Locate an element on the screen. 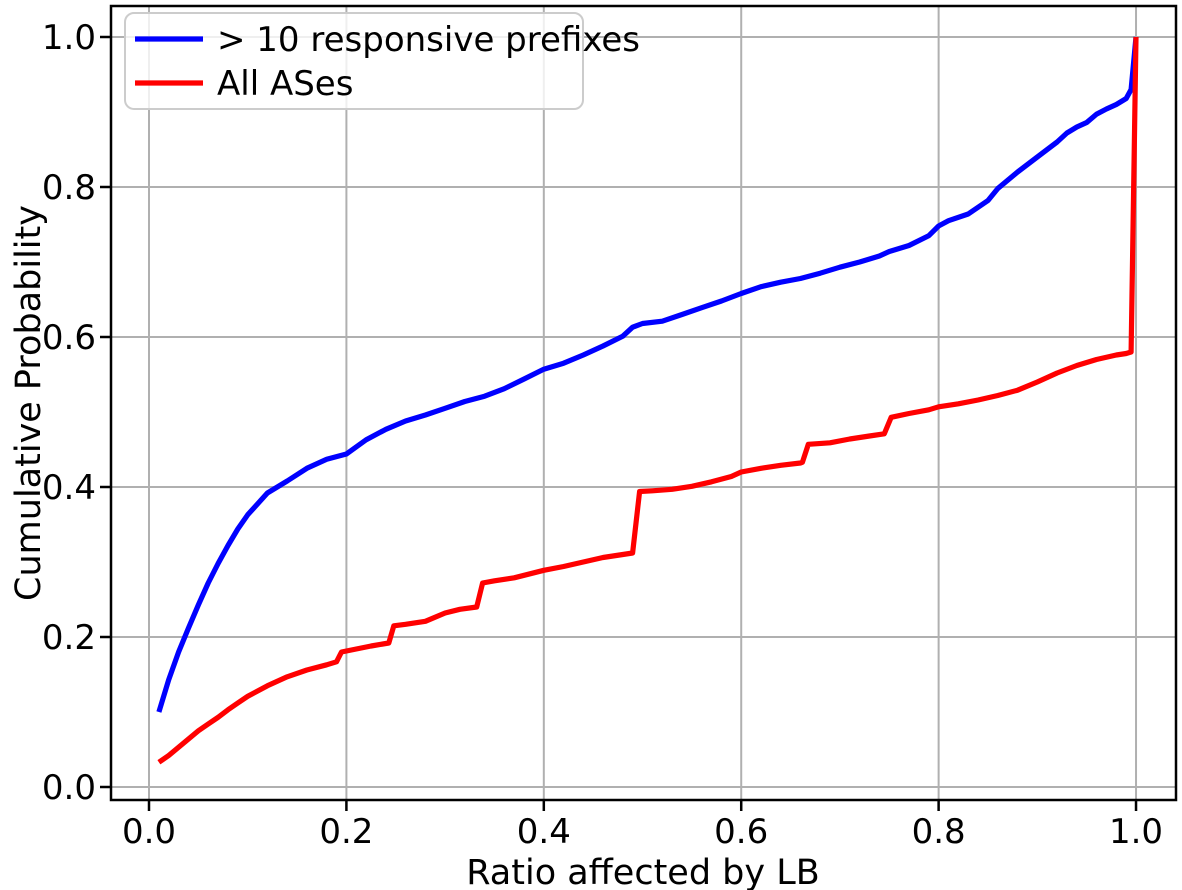 Image resolution: width=1182 pixels, height=890 pixels. x-tick-label: 0.2 is located at coordinates (346, 832).